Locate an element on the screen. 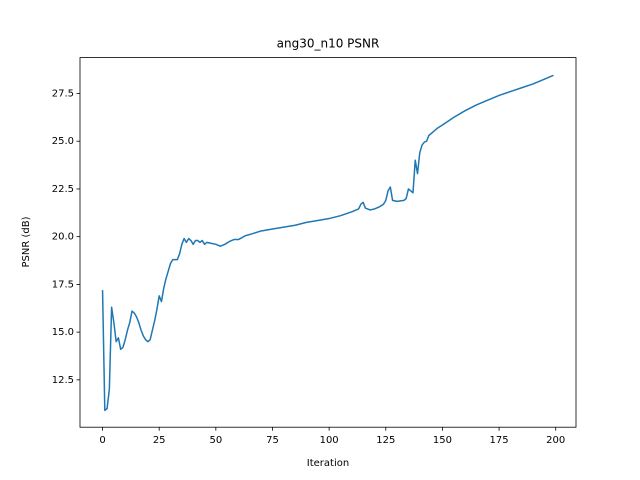 The height and width of the screenshot is (480, 640). y-tick-label: 25.0 is located at coordinates (63, 141).